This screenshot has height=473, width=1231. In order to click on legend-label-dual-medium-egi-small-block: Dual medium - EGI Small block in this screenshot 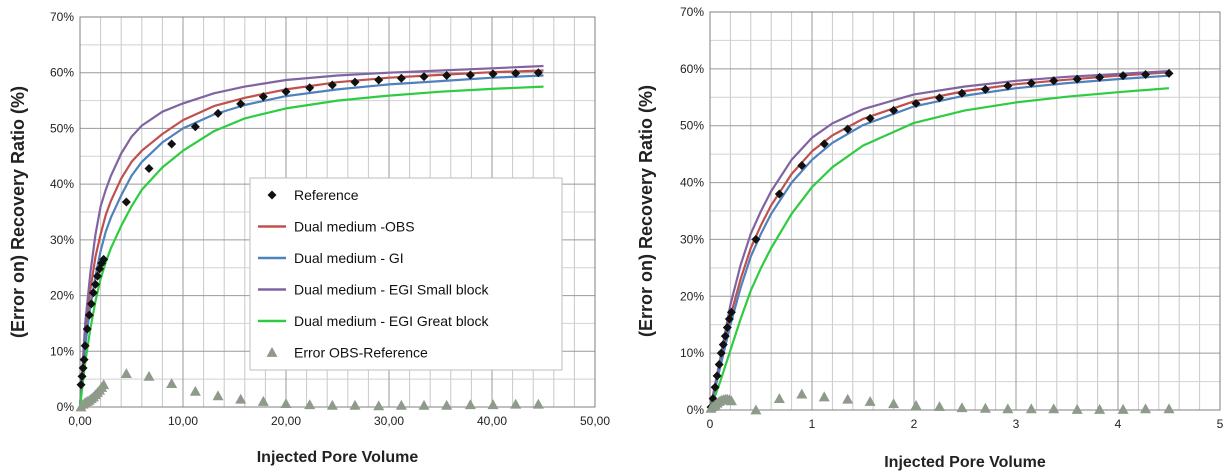, I will do `click(392, 290)`.